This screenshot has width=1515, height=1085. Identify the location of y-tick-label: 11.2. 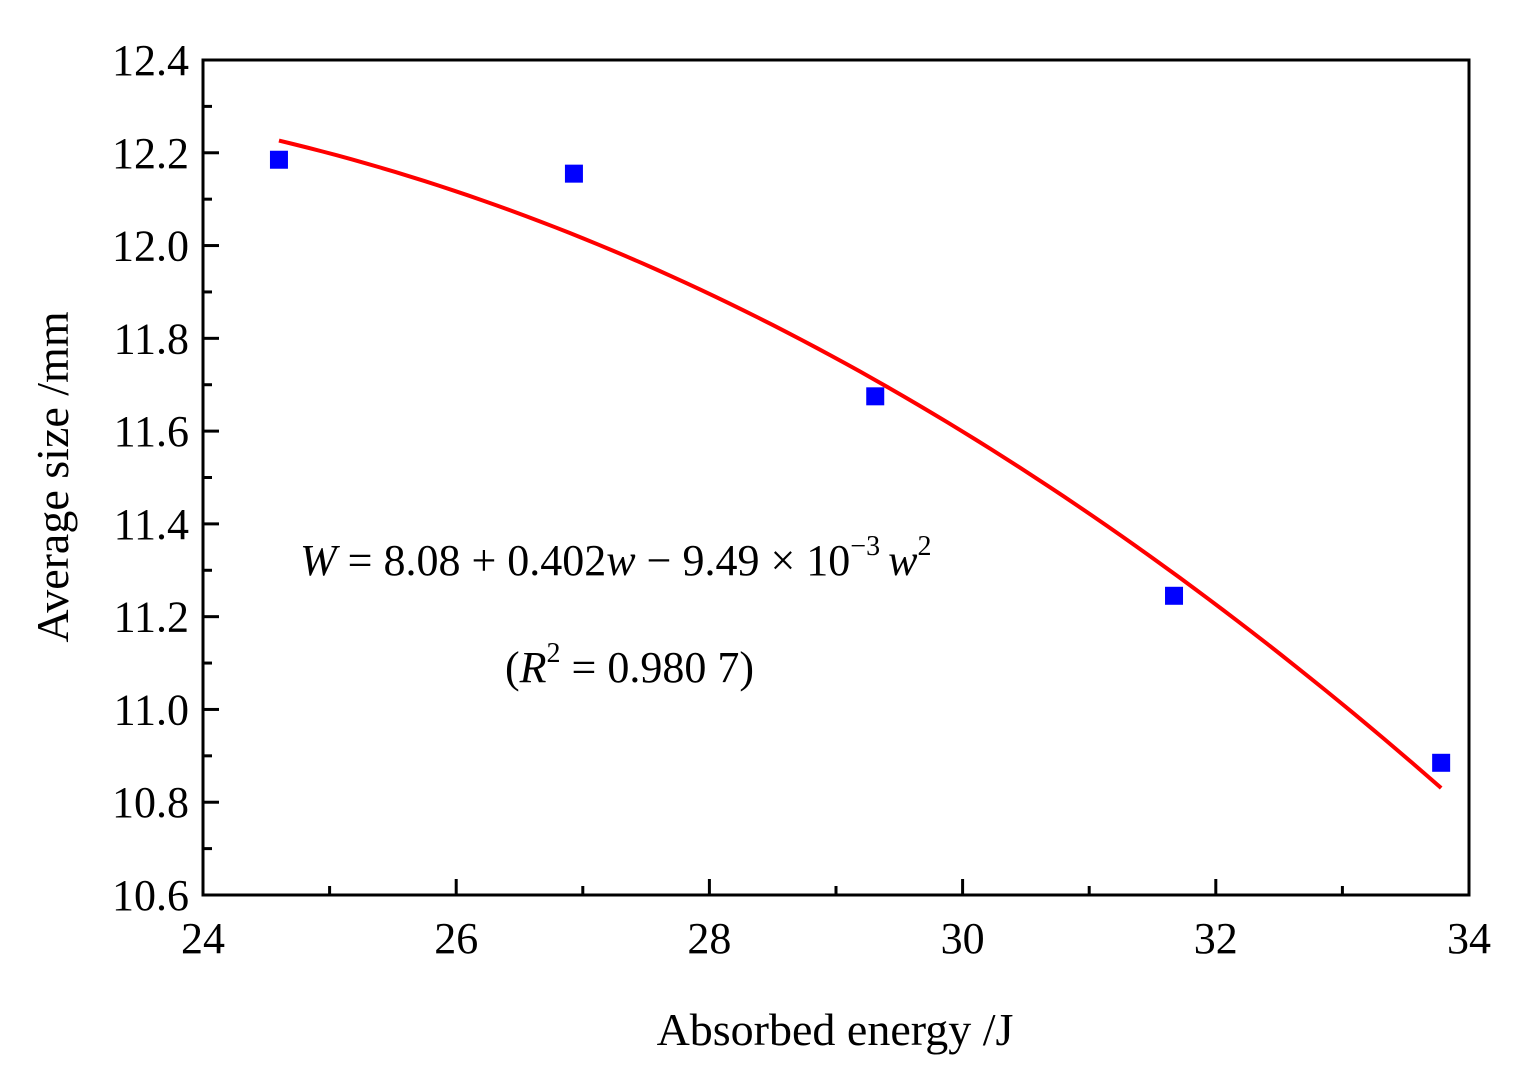
(151, 617).